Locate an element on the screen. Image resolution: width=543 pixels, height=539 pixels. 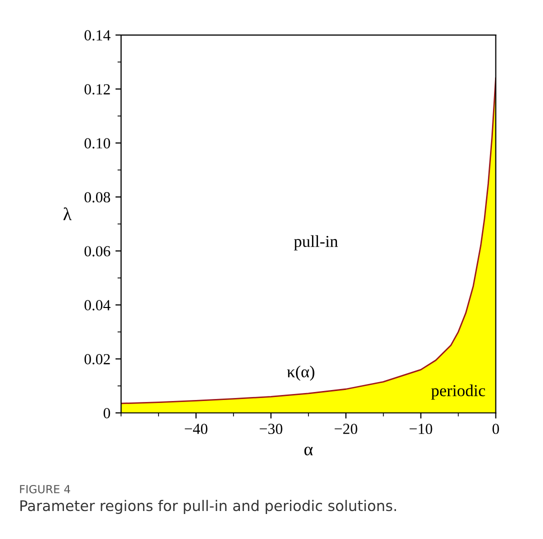
annotation: pull-in is located at coordinates (316, 242).